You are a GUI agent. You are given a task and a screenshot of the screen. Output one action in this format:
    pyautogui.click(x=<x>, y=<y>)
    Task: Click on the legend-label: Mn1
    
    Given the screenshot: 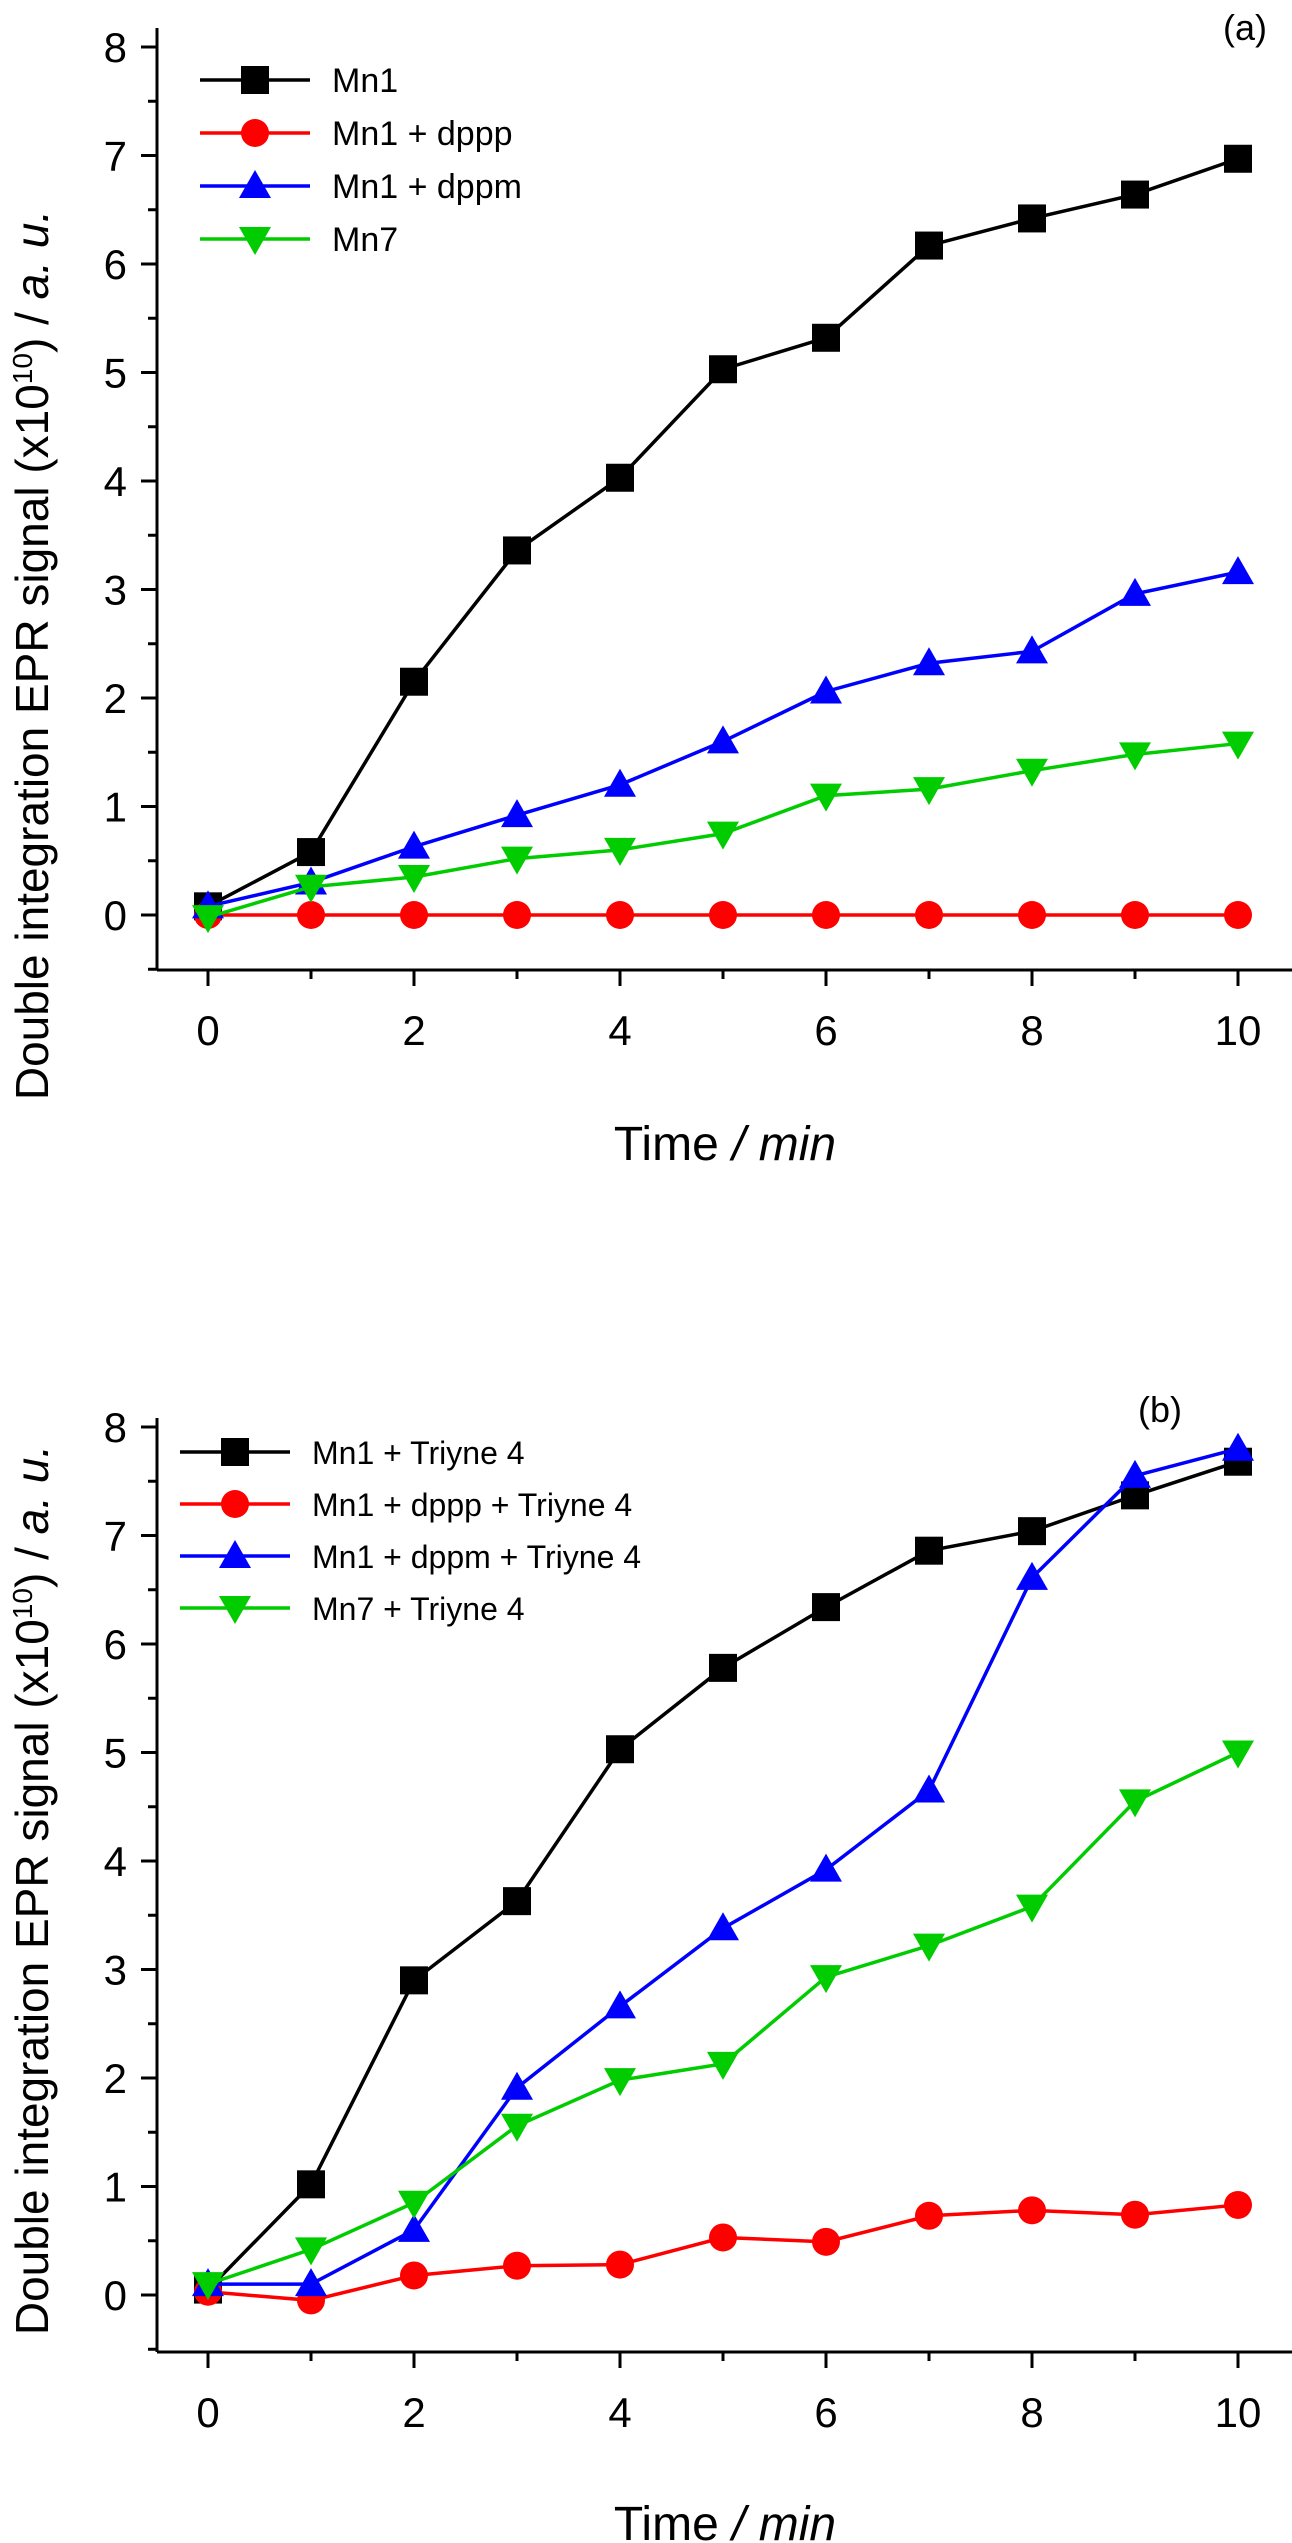 What is the action you would take?
    pyautogui.click(x=365, y=81)
    